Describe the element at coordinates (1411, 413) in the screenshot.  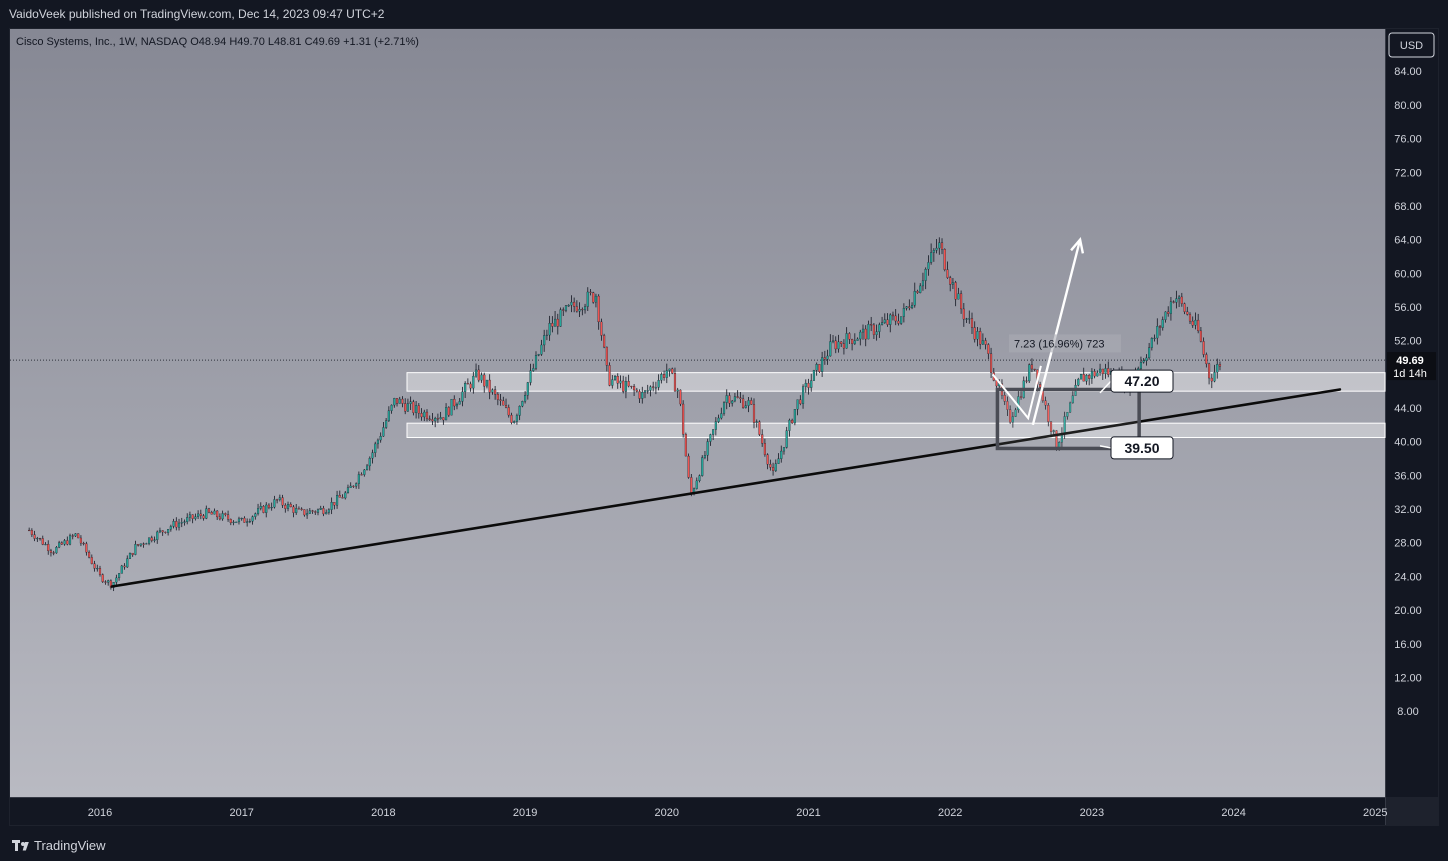
I see `price-axis` at that location.